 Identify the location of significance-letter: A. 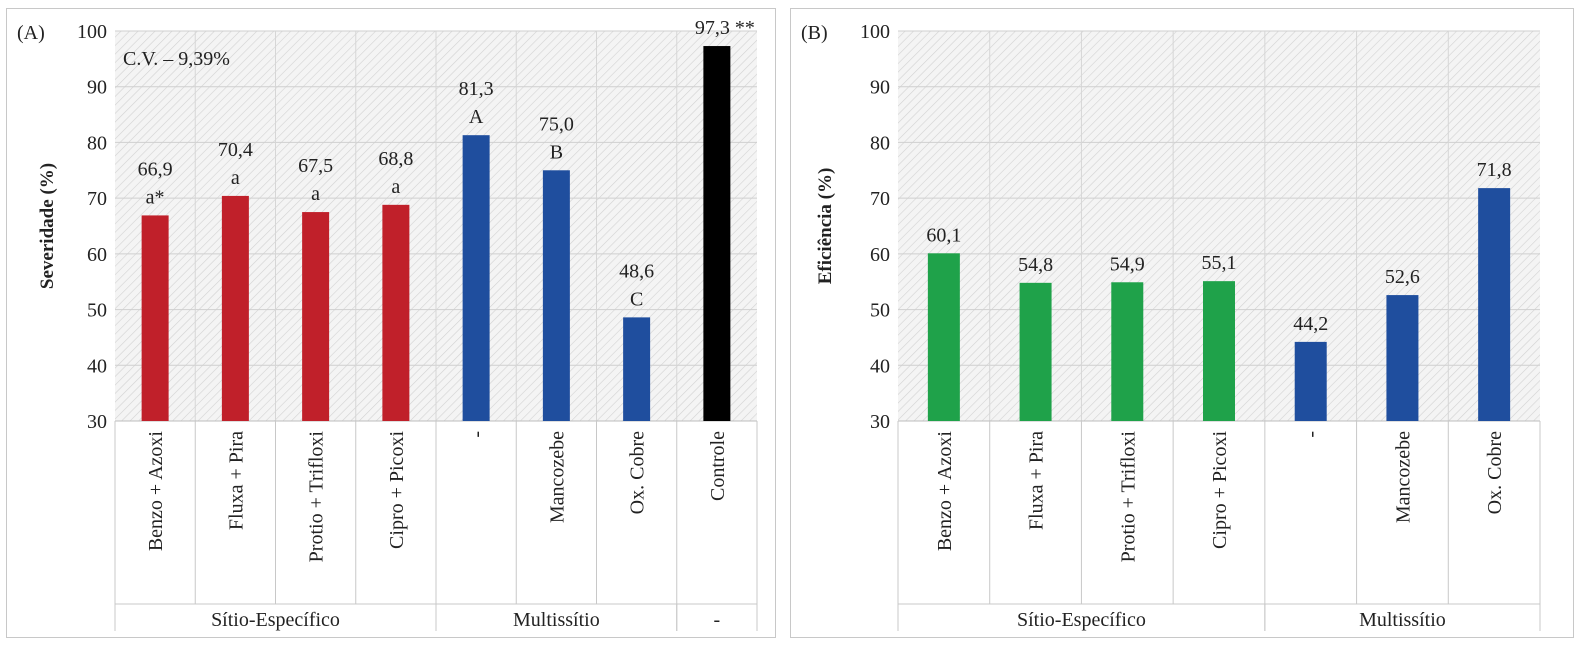
(476, 117).